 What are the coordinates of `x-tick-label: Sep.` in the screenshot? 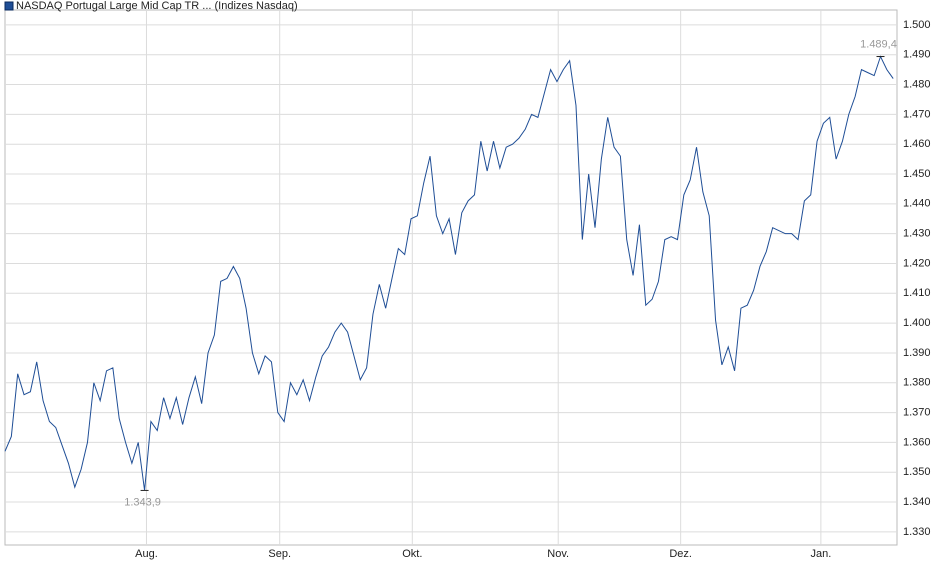 It's located at (279, 554).